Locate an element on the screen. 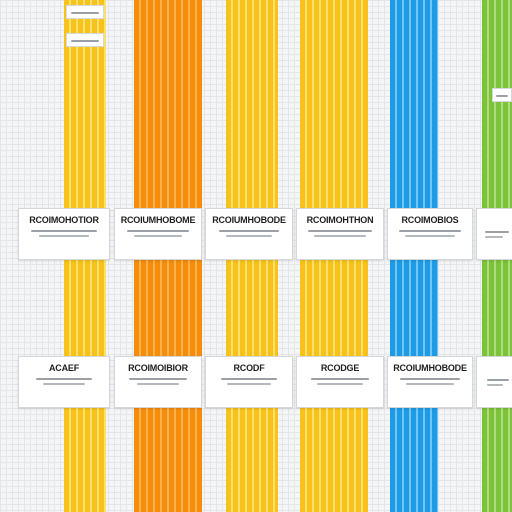  top-card-2: RCOIUMHOBOME is located at coordinates (158, 234).